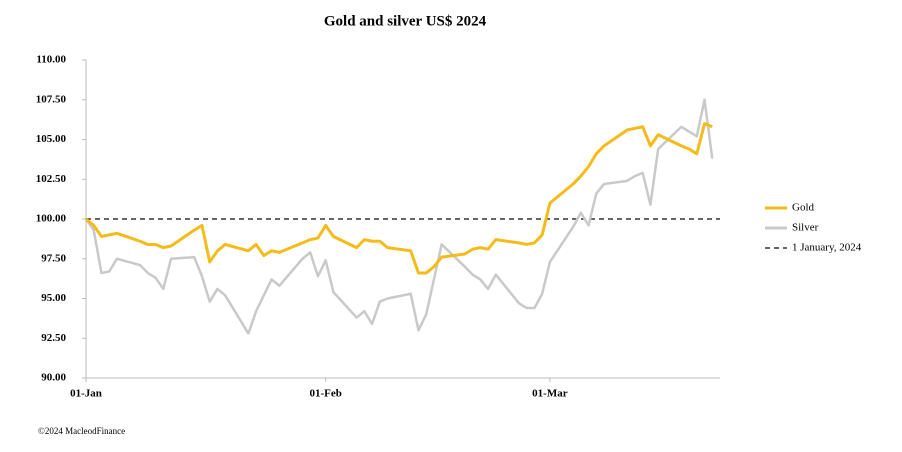  What do you see at coordinates (325, 394) in the screenshot?
I see `x-tick-label: 01-Feb` at bounding box center [325, 394].